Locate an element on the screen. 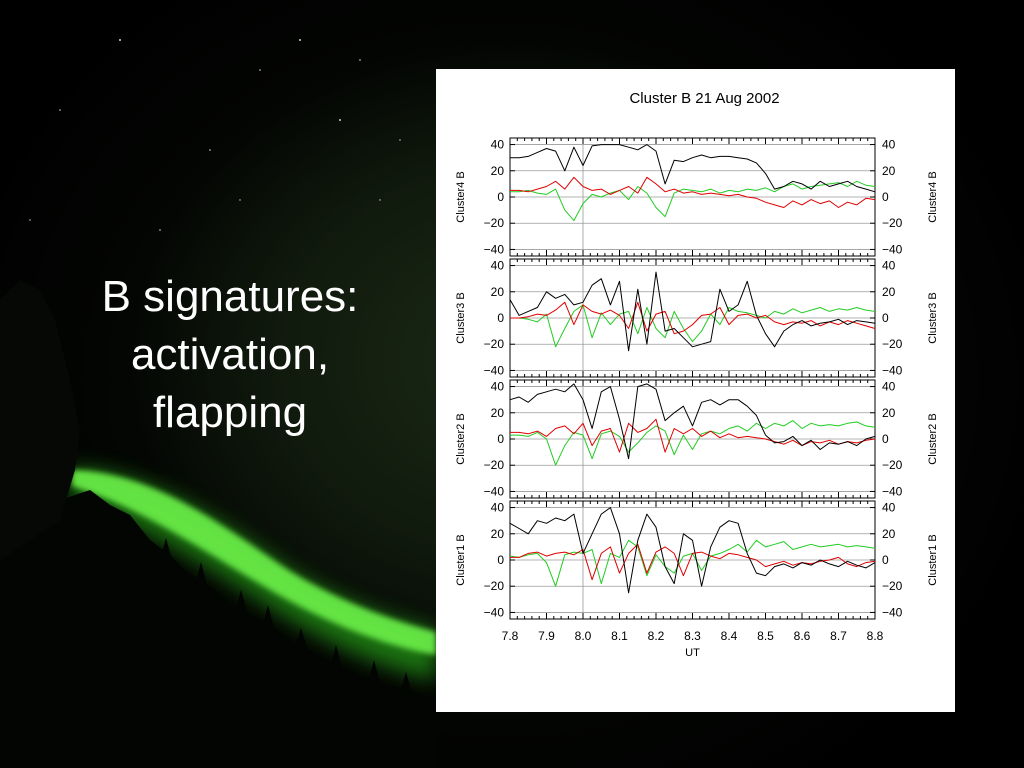 This screenshot has height=768, width=1024. x-tick-label: 7.8 is located at coordinates (510, 636).